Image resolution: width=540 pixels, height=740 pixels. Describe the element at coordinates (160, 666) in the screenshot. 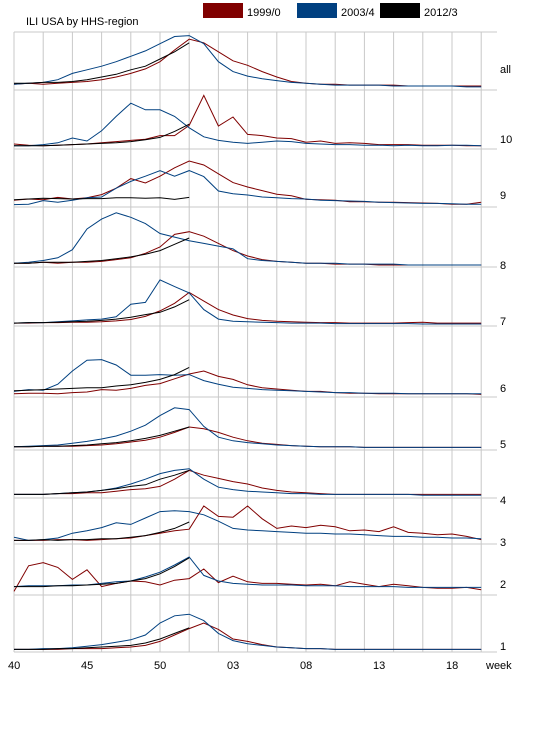

I see `x-tick-label: 50` at that location.